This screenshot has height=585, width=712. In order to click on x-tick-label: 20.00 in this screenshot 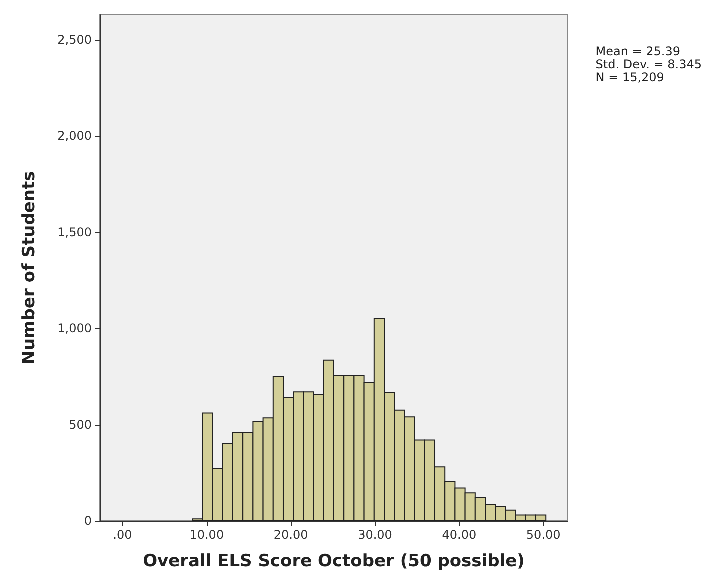, I will do `click(291, 535)`.